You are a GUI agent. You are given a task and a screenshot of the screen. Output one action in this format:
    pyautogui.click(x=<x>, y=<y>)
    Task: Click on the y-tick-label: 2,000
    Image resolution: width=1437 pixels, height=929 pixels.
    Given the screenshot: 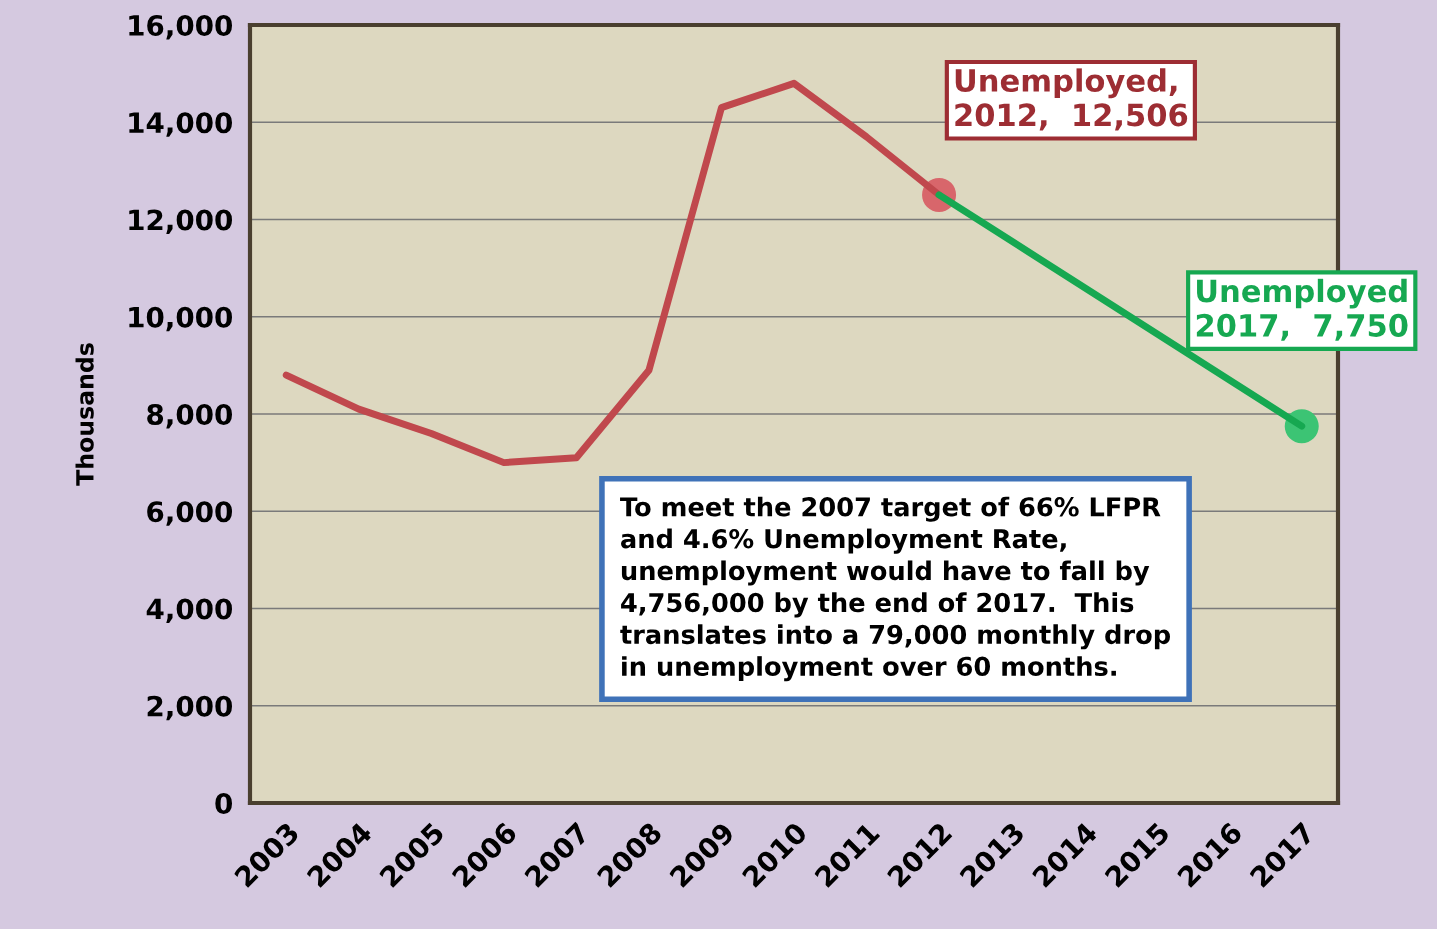 What is the action you would take?
    pyautogui.click(x=190, y=708)
    